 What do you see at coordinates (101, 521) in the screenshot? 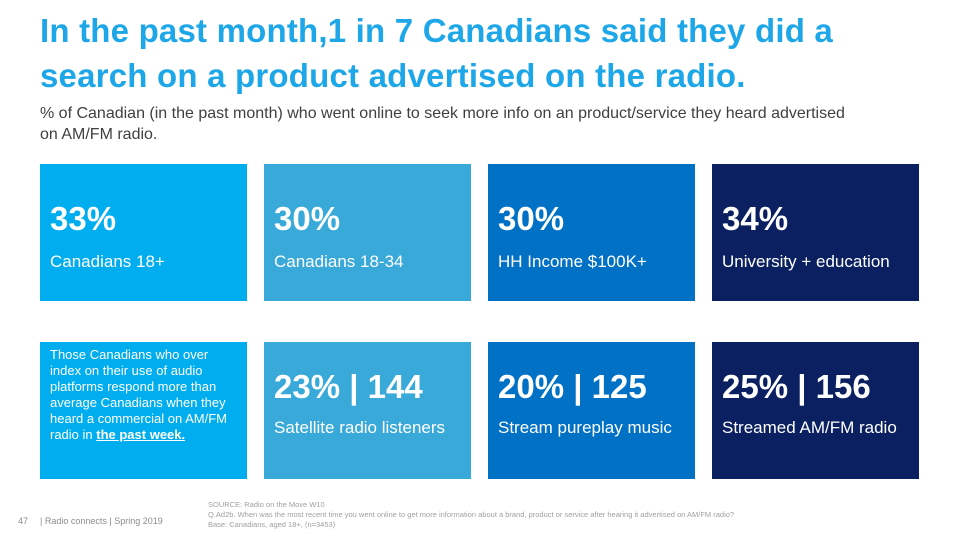
I see `footer-brand: | Radio connects | Spring 2019` at bounding box center [101, 521].